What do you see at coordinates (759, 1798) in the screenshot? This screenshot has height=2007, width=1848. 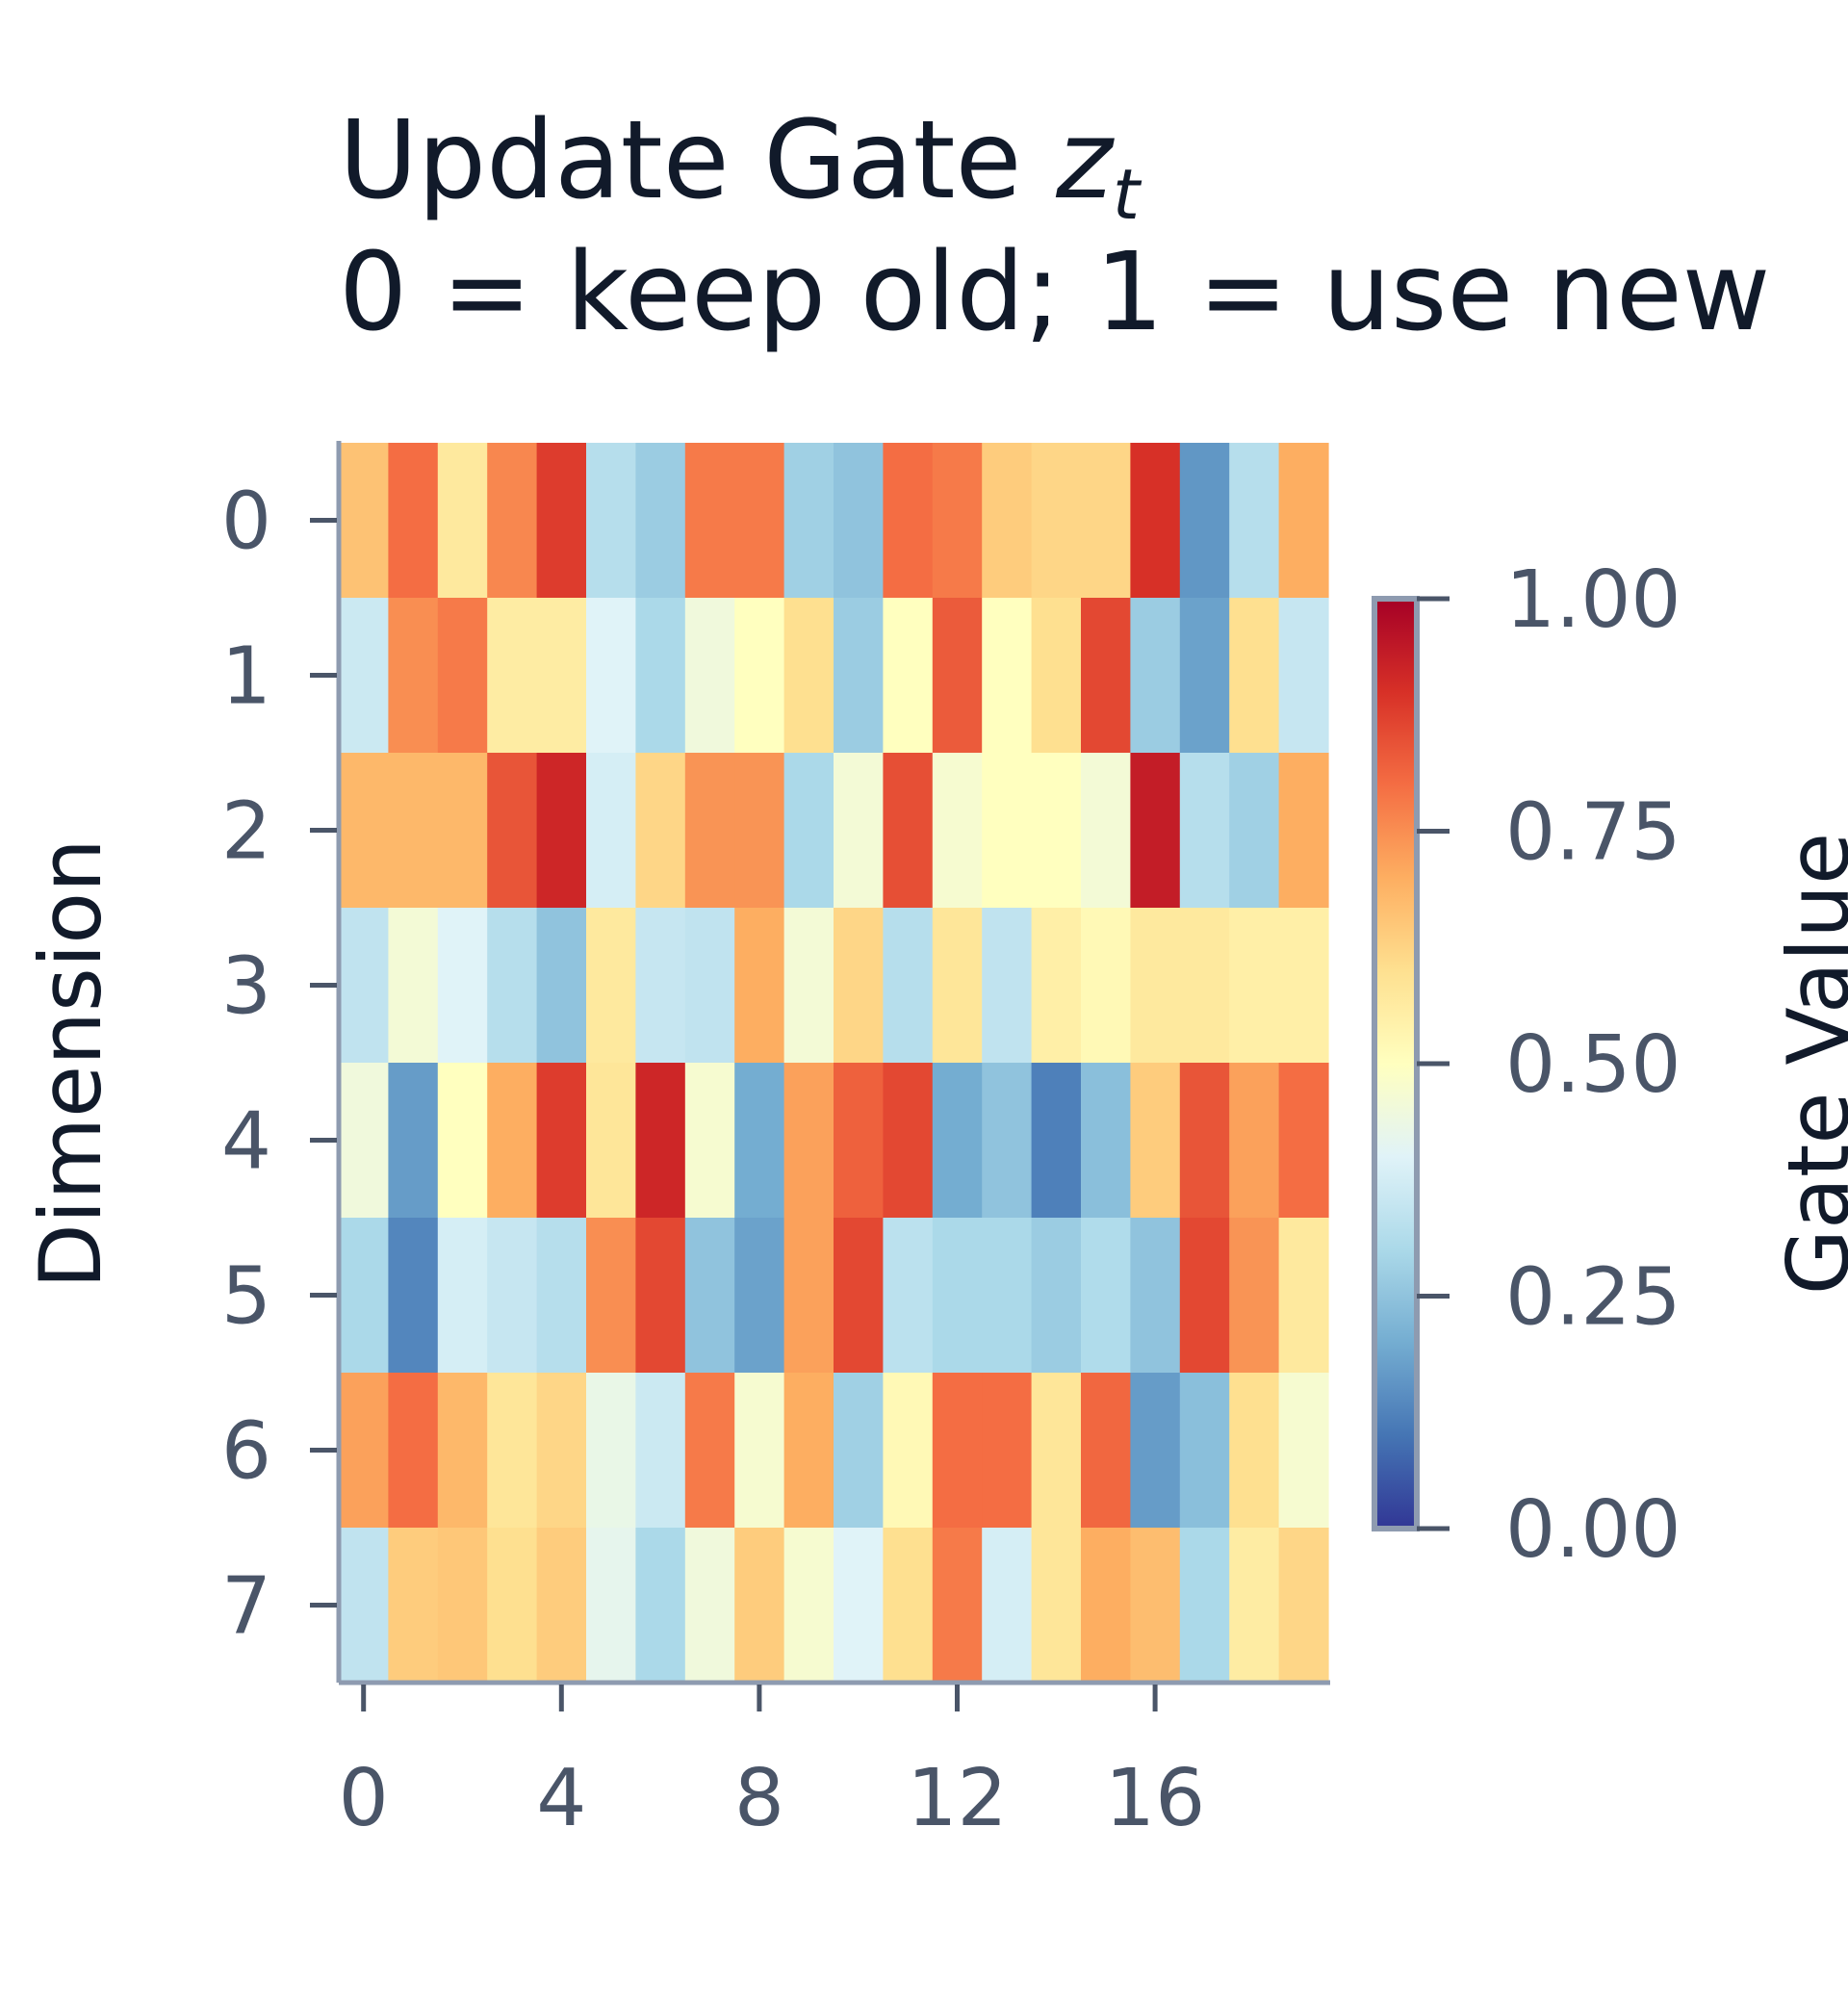 I see `x-tick-label: 8` at bounding box center [759, 1798].